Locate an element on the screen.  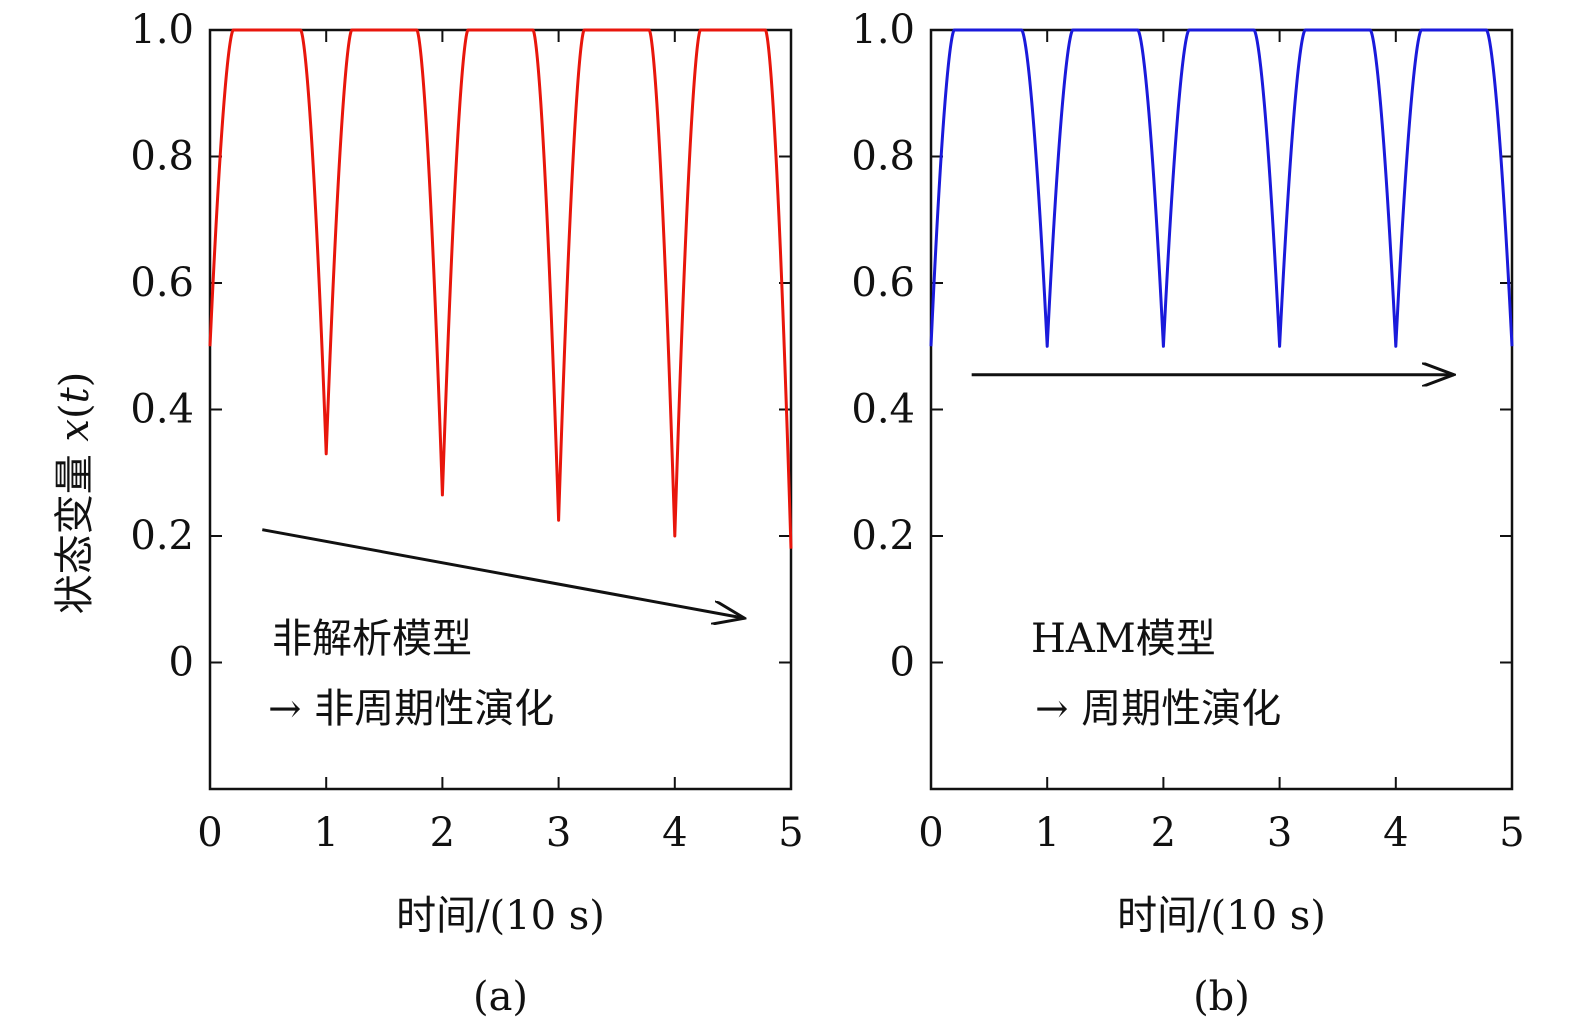
y-axis-label-var: x is located at coordinates (75, 430).